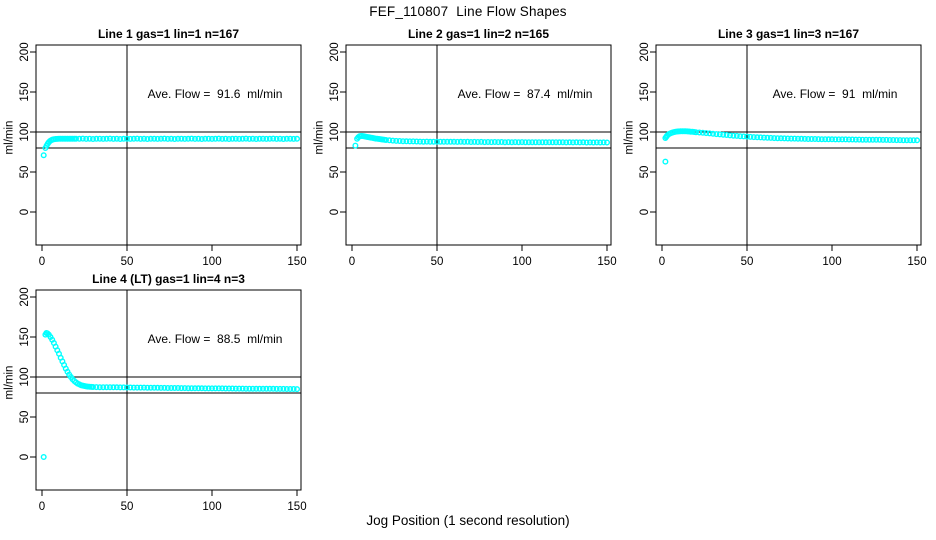 This screenshot has height=540, width=936. What do you see at coordinates (168, 34) in the screenshot?
I see `panel-1-title: Line 1 gas=1 lin=1 n=167` at bounding box center [168, 34].